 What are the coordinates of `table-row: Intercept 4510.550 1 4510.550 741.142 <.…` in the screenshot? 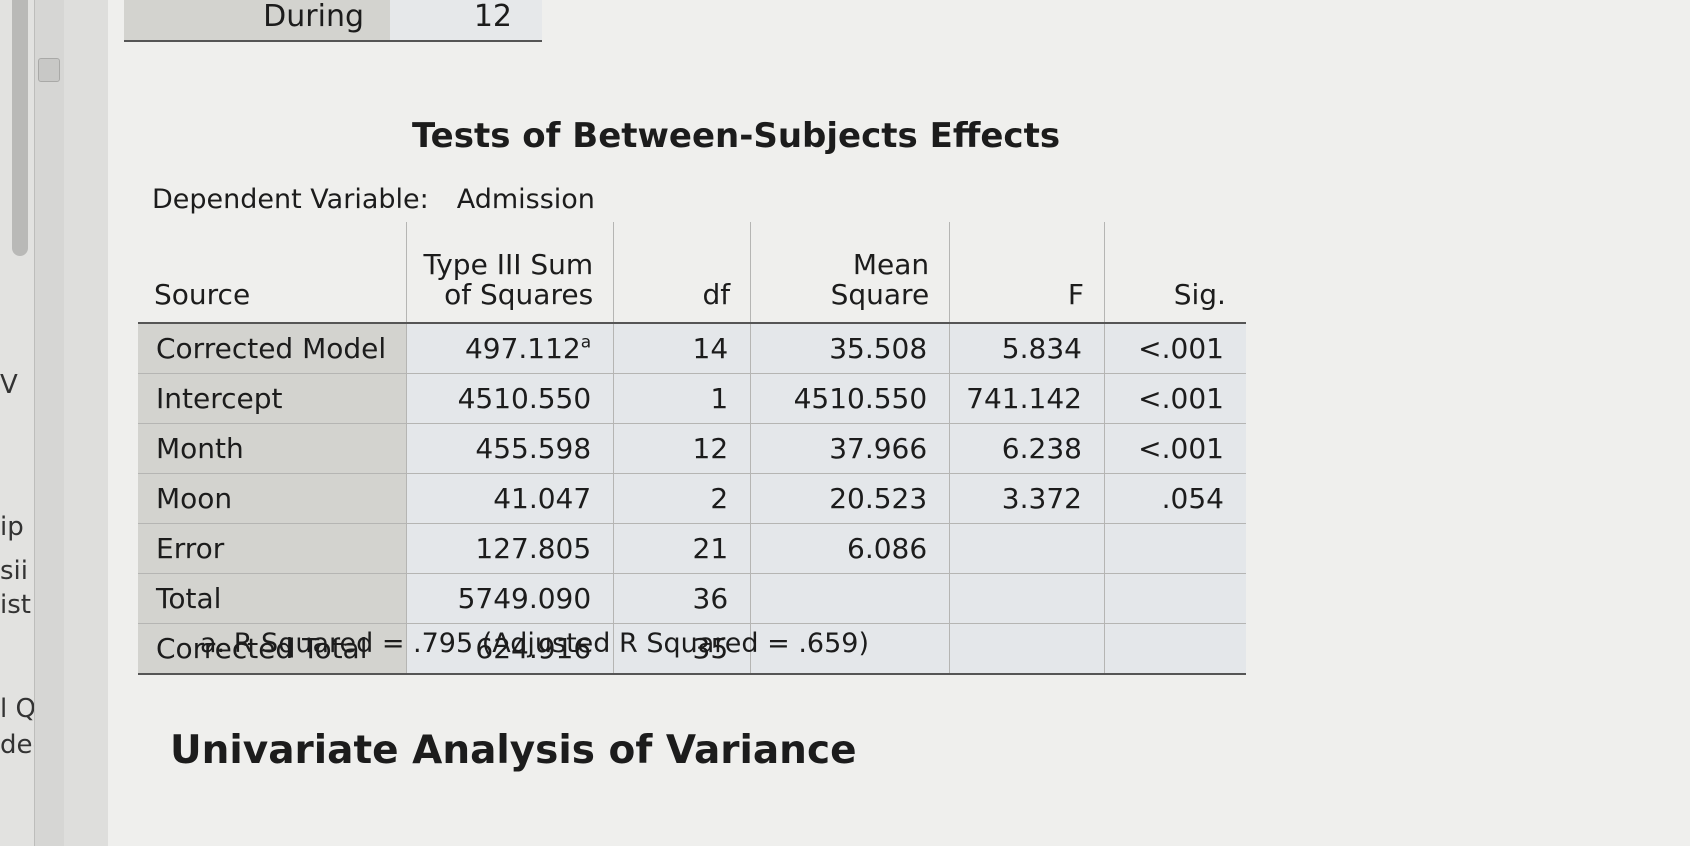 It's located at (692, 398).